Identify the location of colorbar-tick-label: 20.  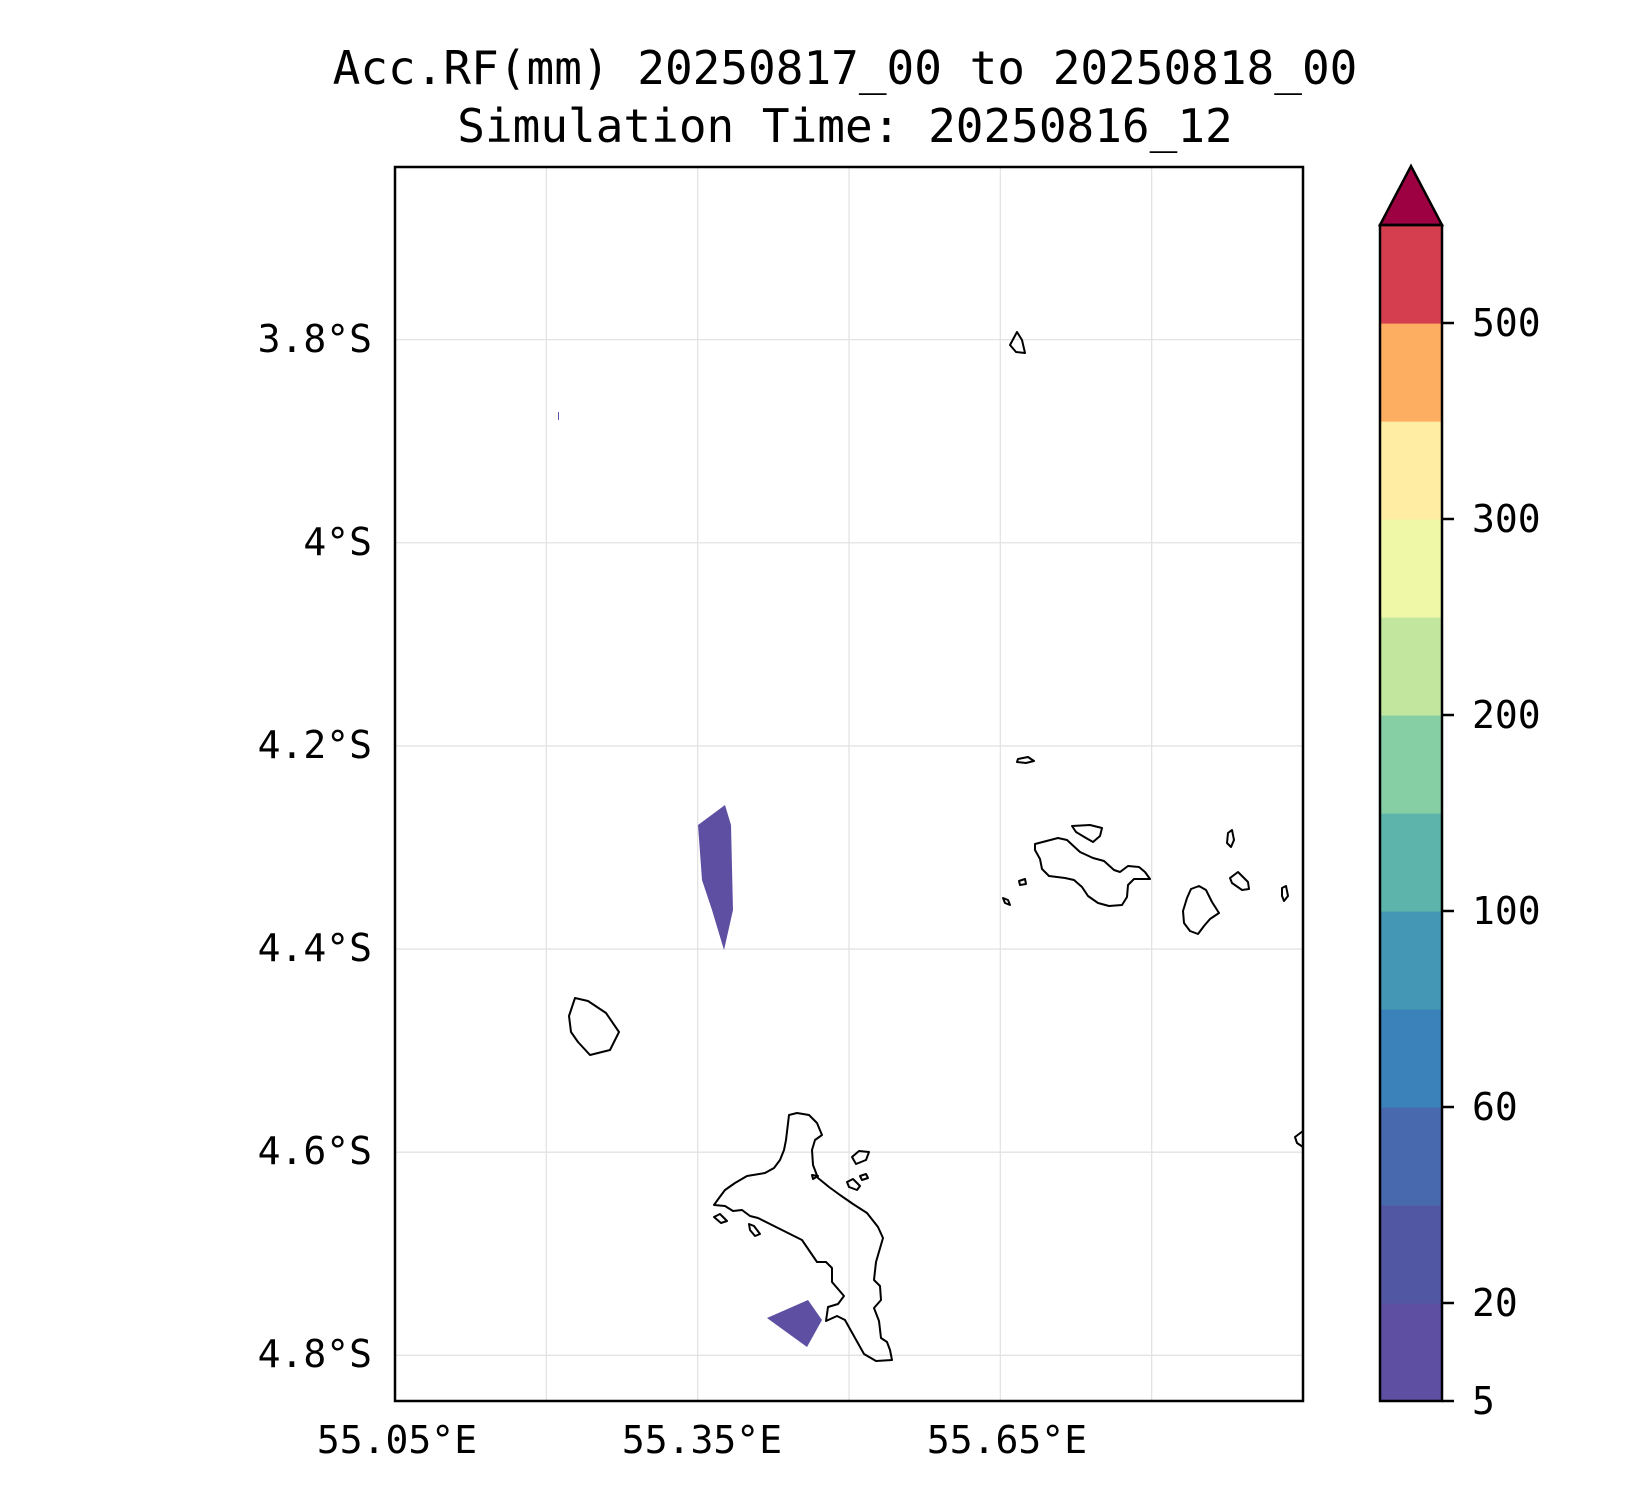
(1495, 1303).